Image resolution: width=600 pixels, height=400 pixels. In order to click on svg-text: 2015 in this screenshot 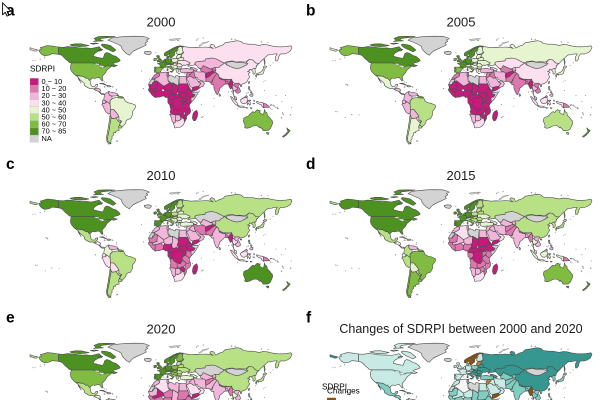, I will do `click(461, 175)`.